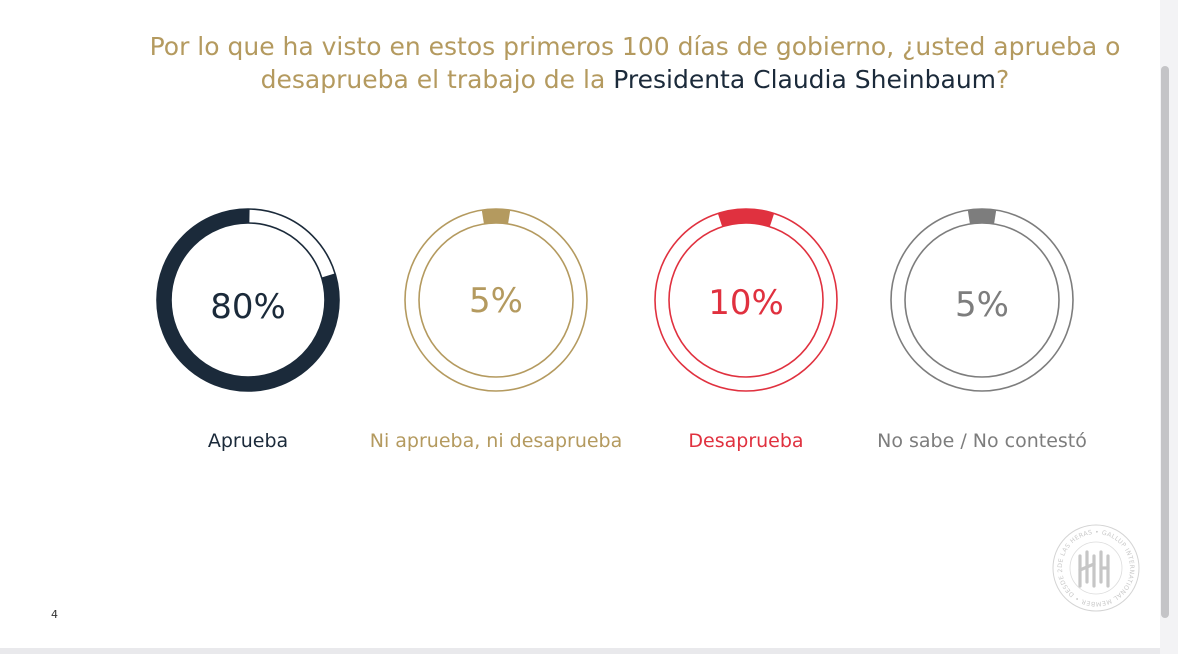  Describe the element at coordinates (745, 441) in the screenshot. I see `donut-category-label: Desaprueba` at that location.